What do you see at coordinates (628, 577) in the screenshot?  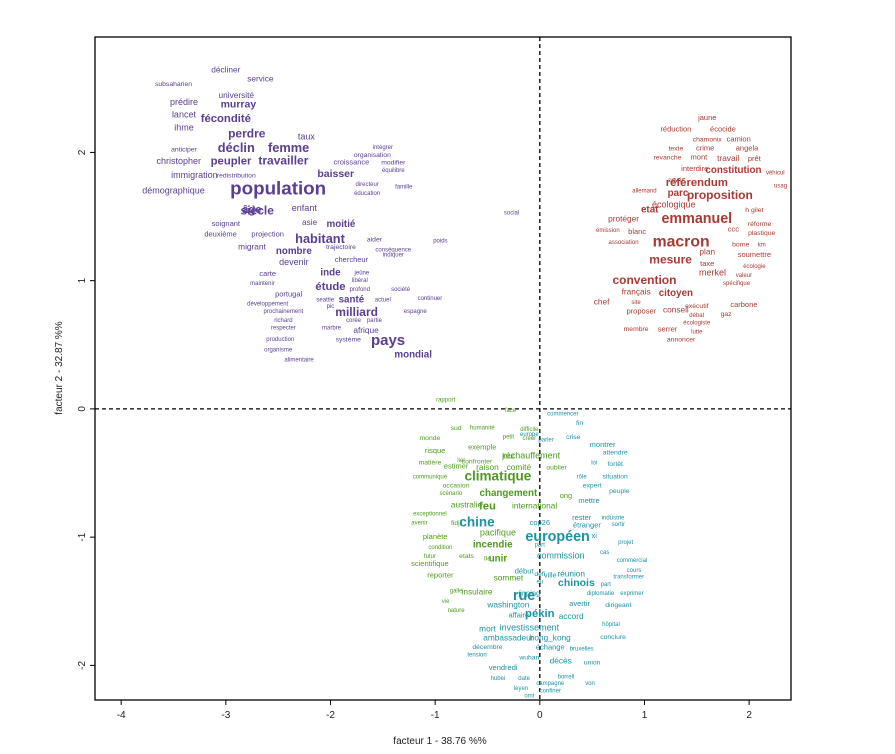 I see `word-point: transformer` at bounding box center [628, 577].